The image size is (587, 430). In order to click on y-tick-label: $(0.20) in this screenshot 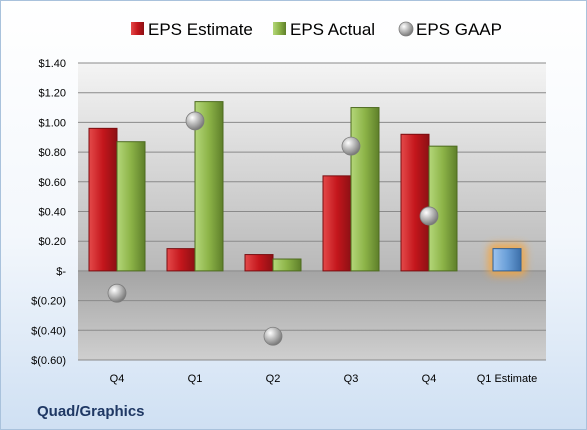, I will do `click(48, 302)`.